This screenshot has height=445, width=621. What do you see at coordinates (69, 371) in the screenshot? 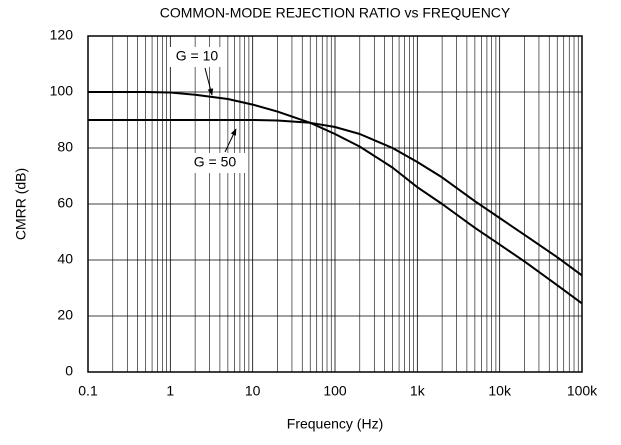
I see `y-tick-label: 0` at bounding box center [69, 371].